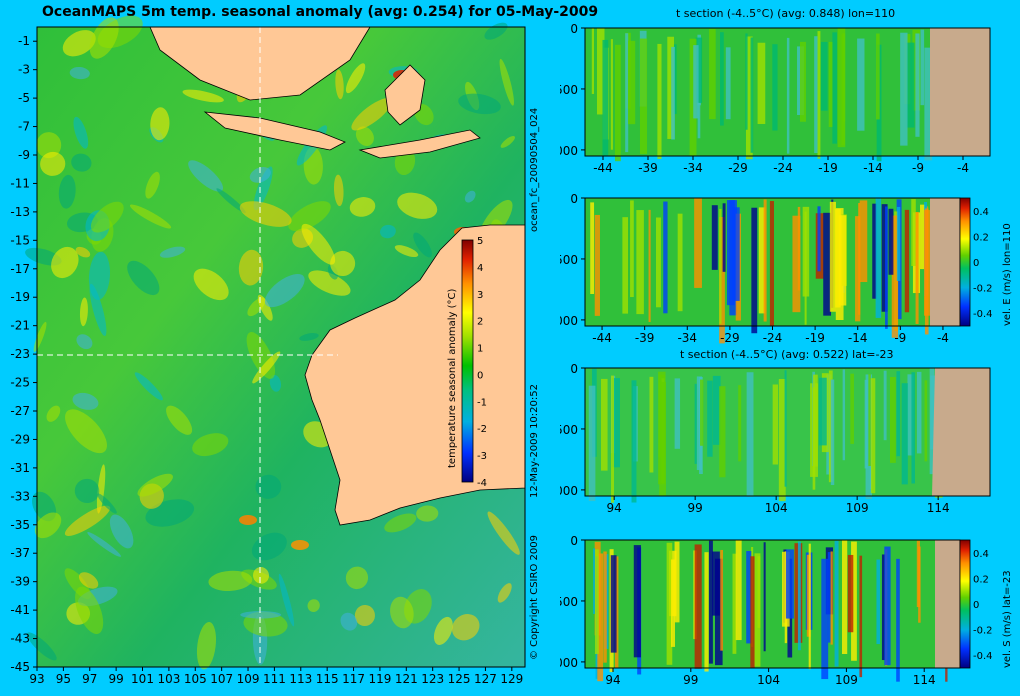 This screenshot has width=1020, height=696. Describe the element at coordinates (24, 41) in the screenshot. I see `map-y-tick-label: -1` at that location.